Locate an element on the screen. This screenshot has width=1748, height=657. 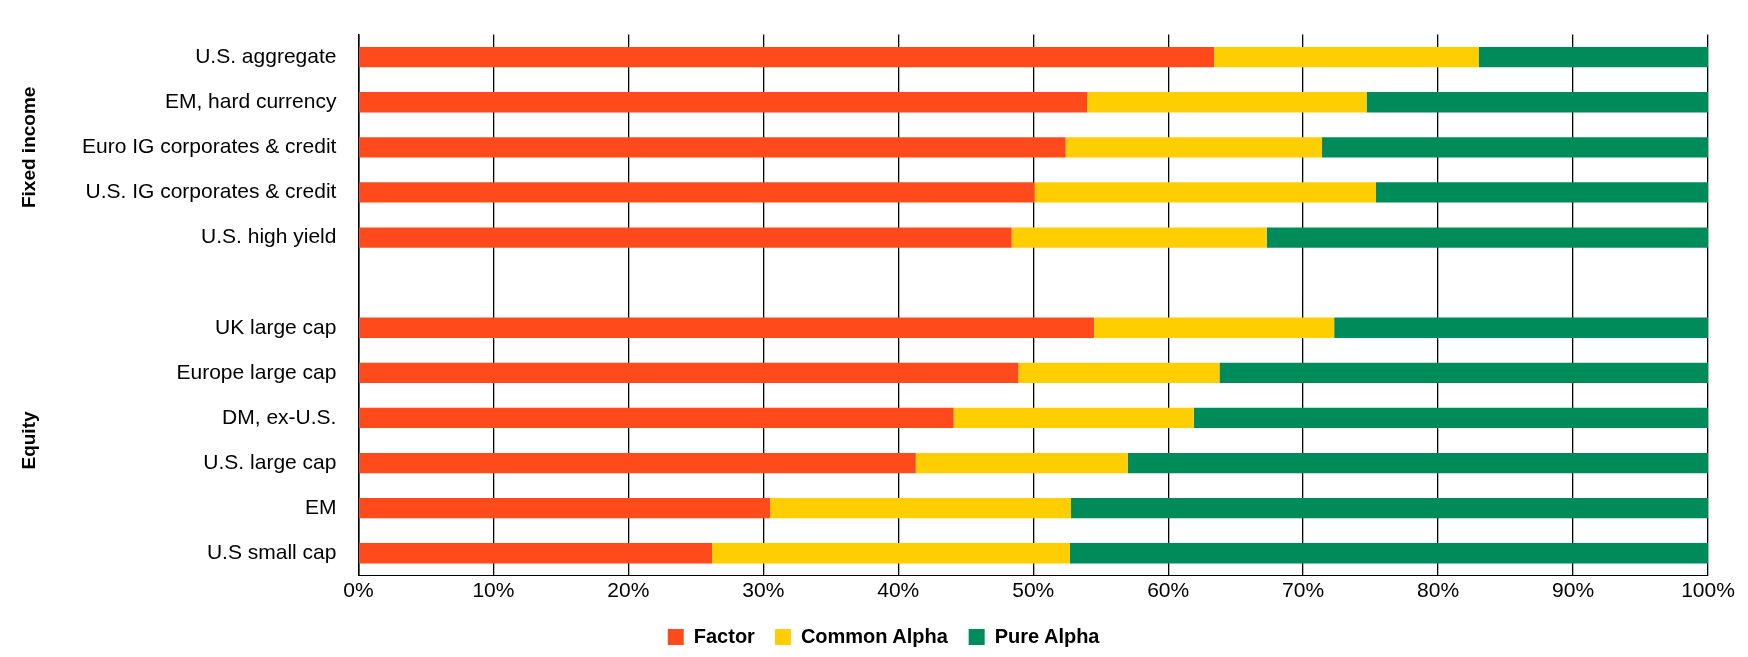
y-tick-label: U.S. aggregate is located at coordinates (266, 55).